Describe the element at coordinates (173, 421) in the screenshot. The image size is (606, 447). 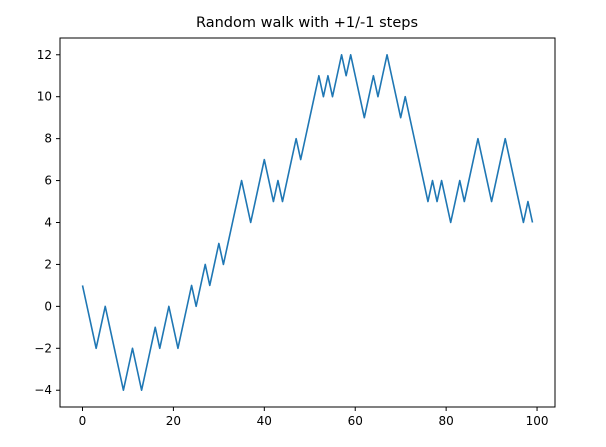
I see `x-tick-label: 20` at that location.